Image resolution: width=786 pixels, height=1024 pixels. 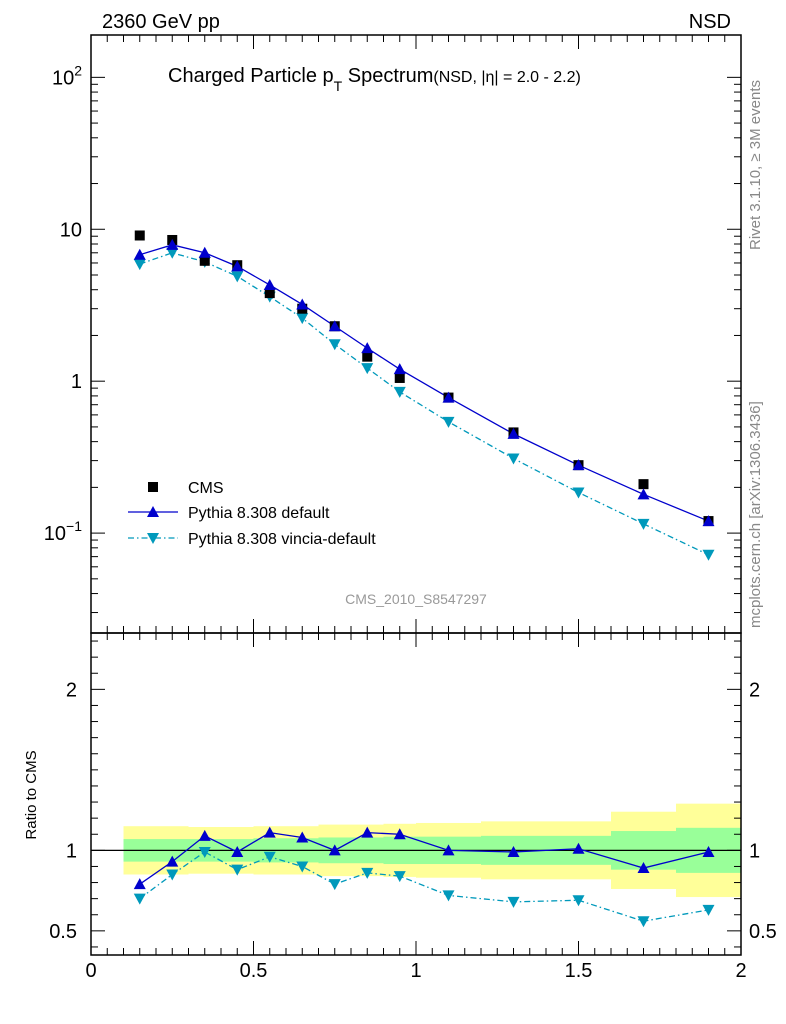 I want to click on ytick-label-exponent: −1, so click(x=74, y=526).